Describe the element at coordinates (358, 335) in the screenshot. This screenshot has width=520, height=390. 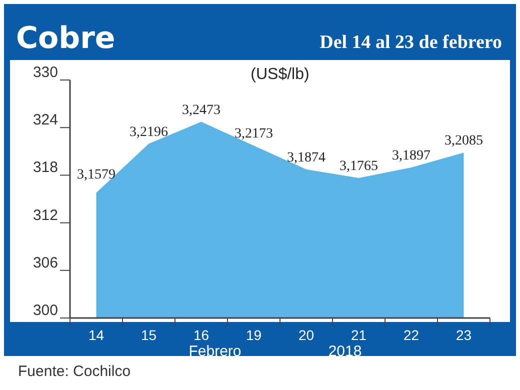
I see `x-tick-label: 21` at that location.